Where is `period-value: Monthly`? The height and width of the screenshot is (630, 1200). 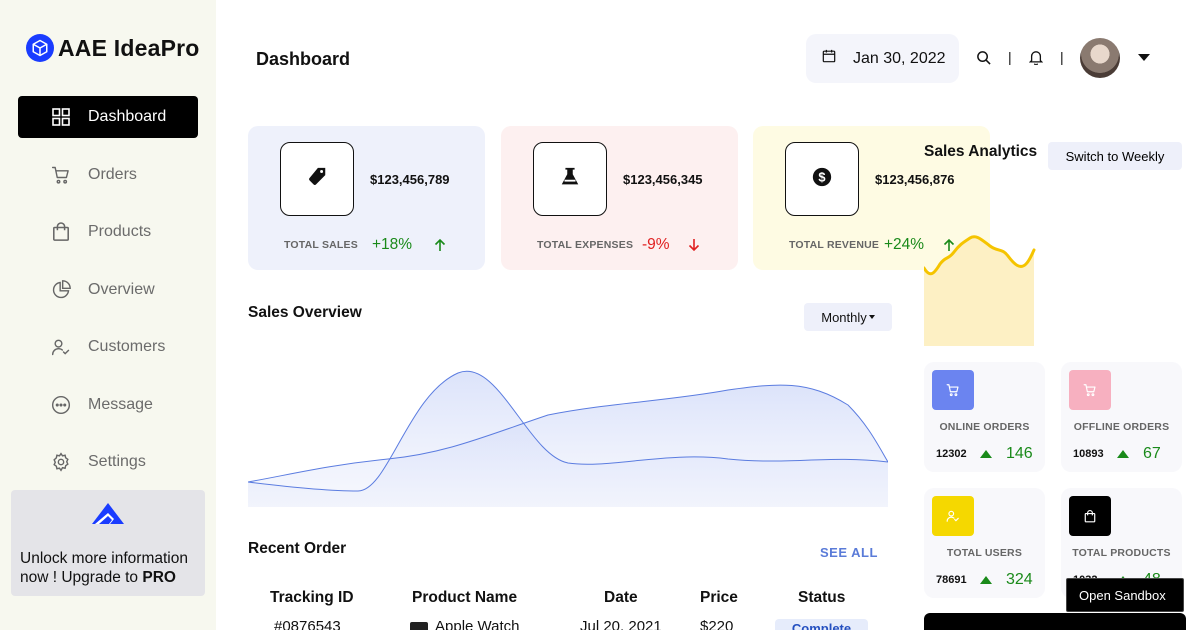 period-value: Monthly is located at coordinates (844, 317).